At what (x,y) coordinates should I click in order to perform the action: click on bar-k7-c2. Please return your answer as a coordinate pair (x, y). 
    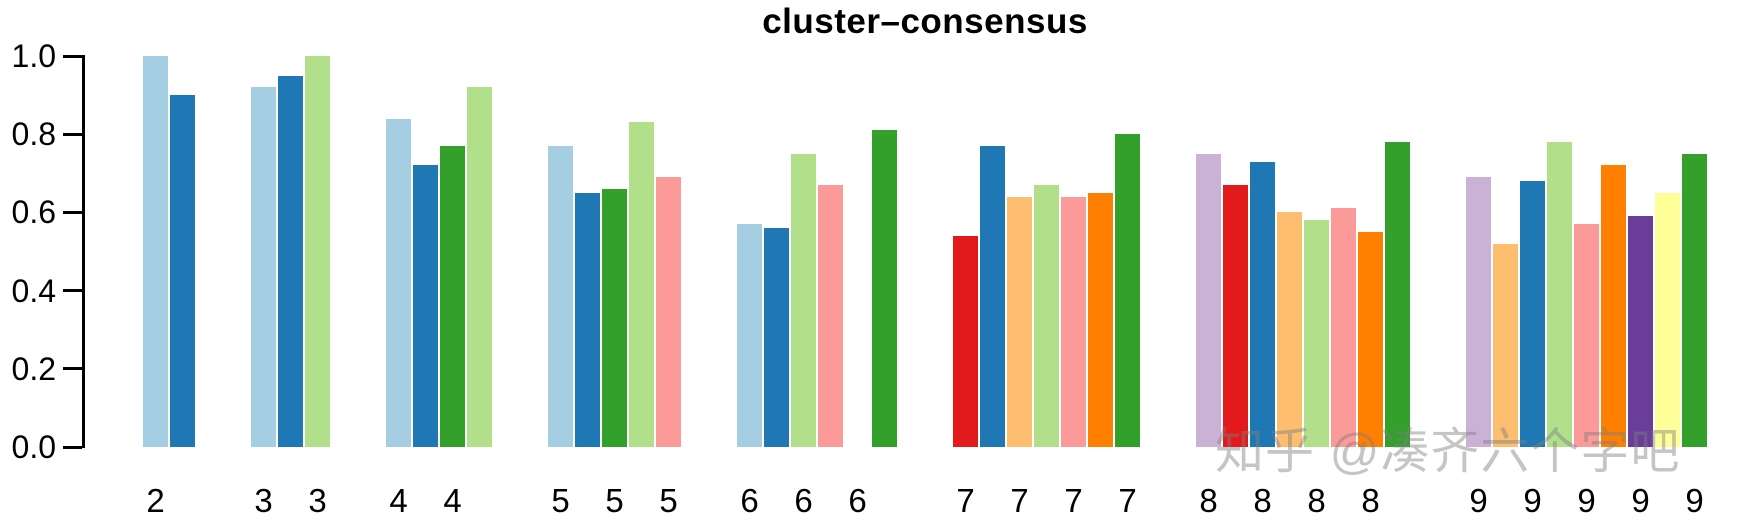
    Looking at the image, I should click on (992, 296).